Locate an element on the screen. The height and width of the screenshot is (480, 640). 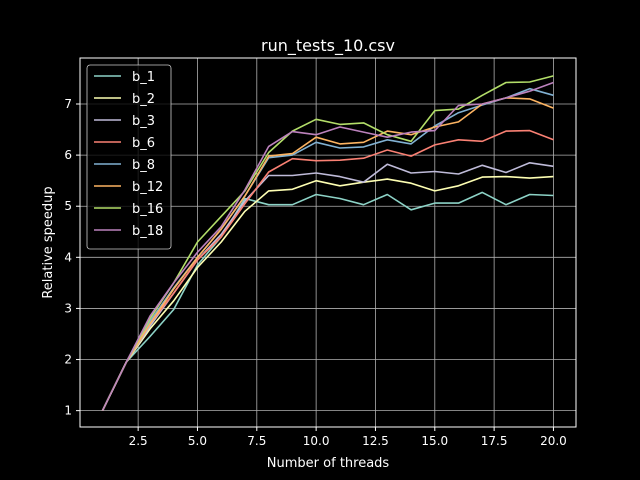
legend-label: b_6 is located at coordinates (143, 143).